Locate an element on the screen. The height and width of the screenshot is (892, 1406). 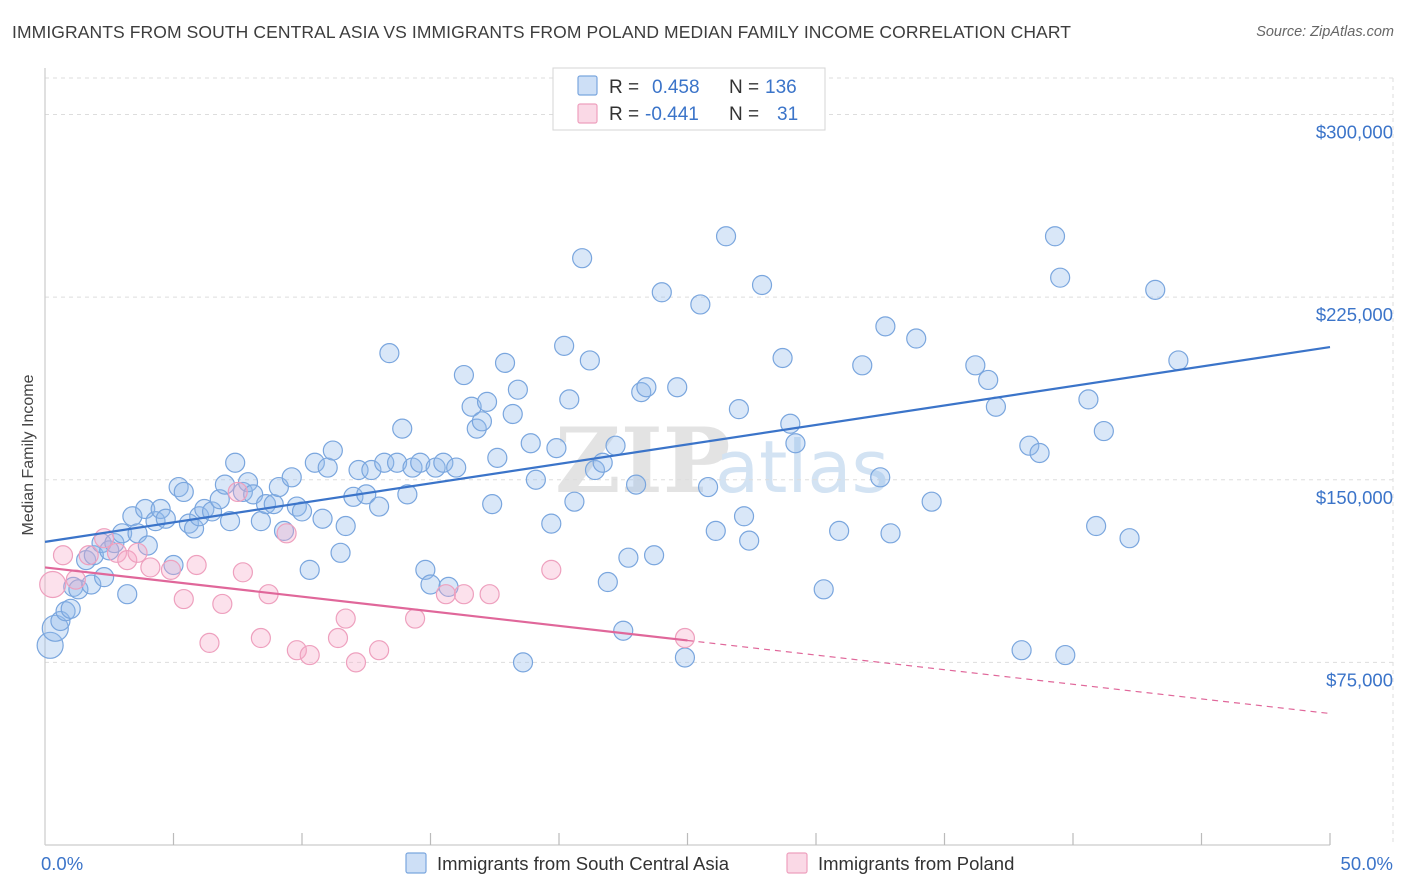
legend-r-value-1: 0.458 is located at coordinates (676, 87).